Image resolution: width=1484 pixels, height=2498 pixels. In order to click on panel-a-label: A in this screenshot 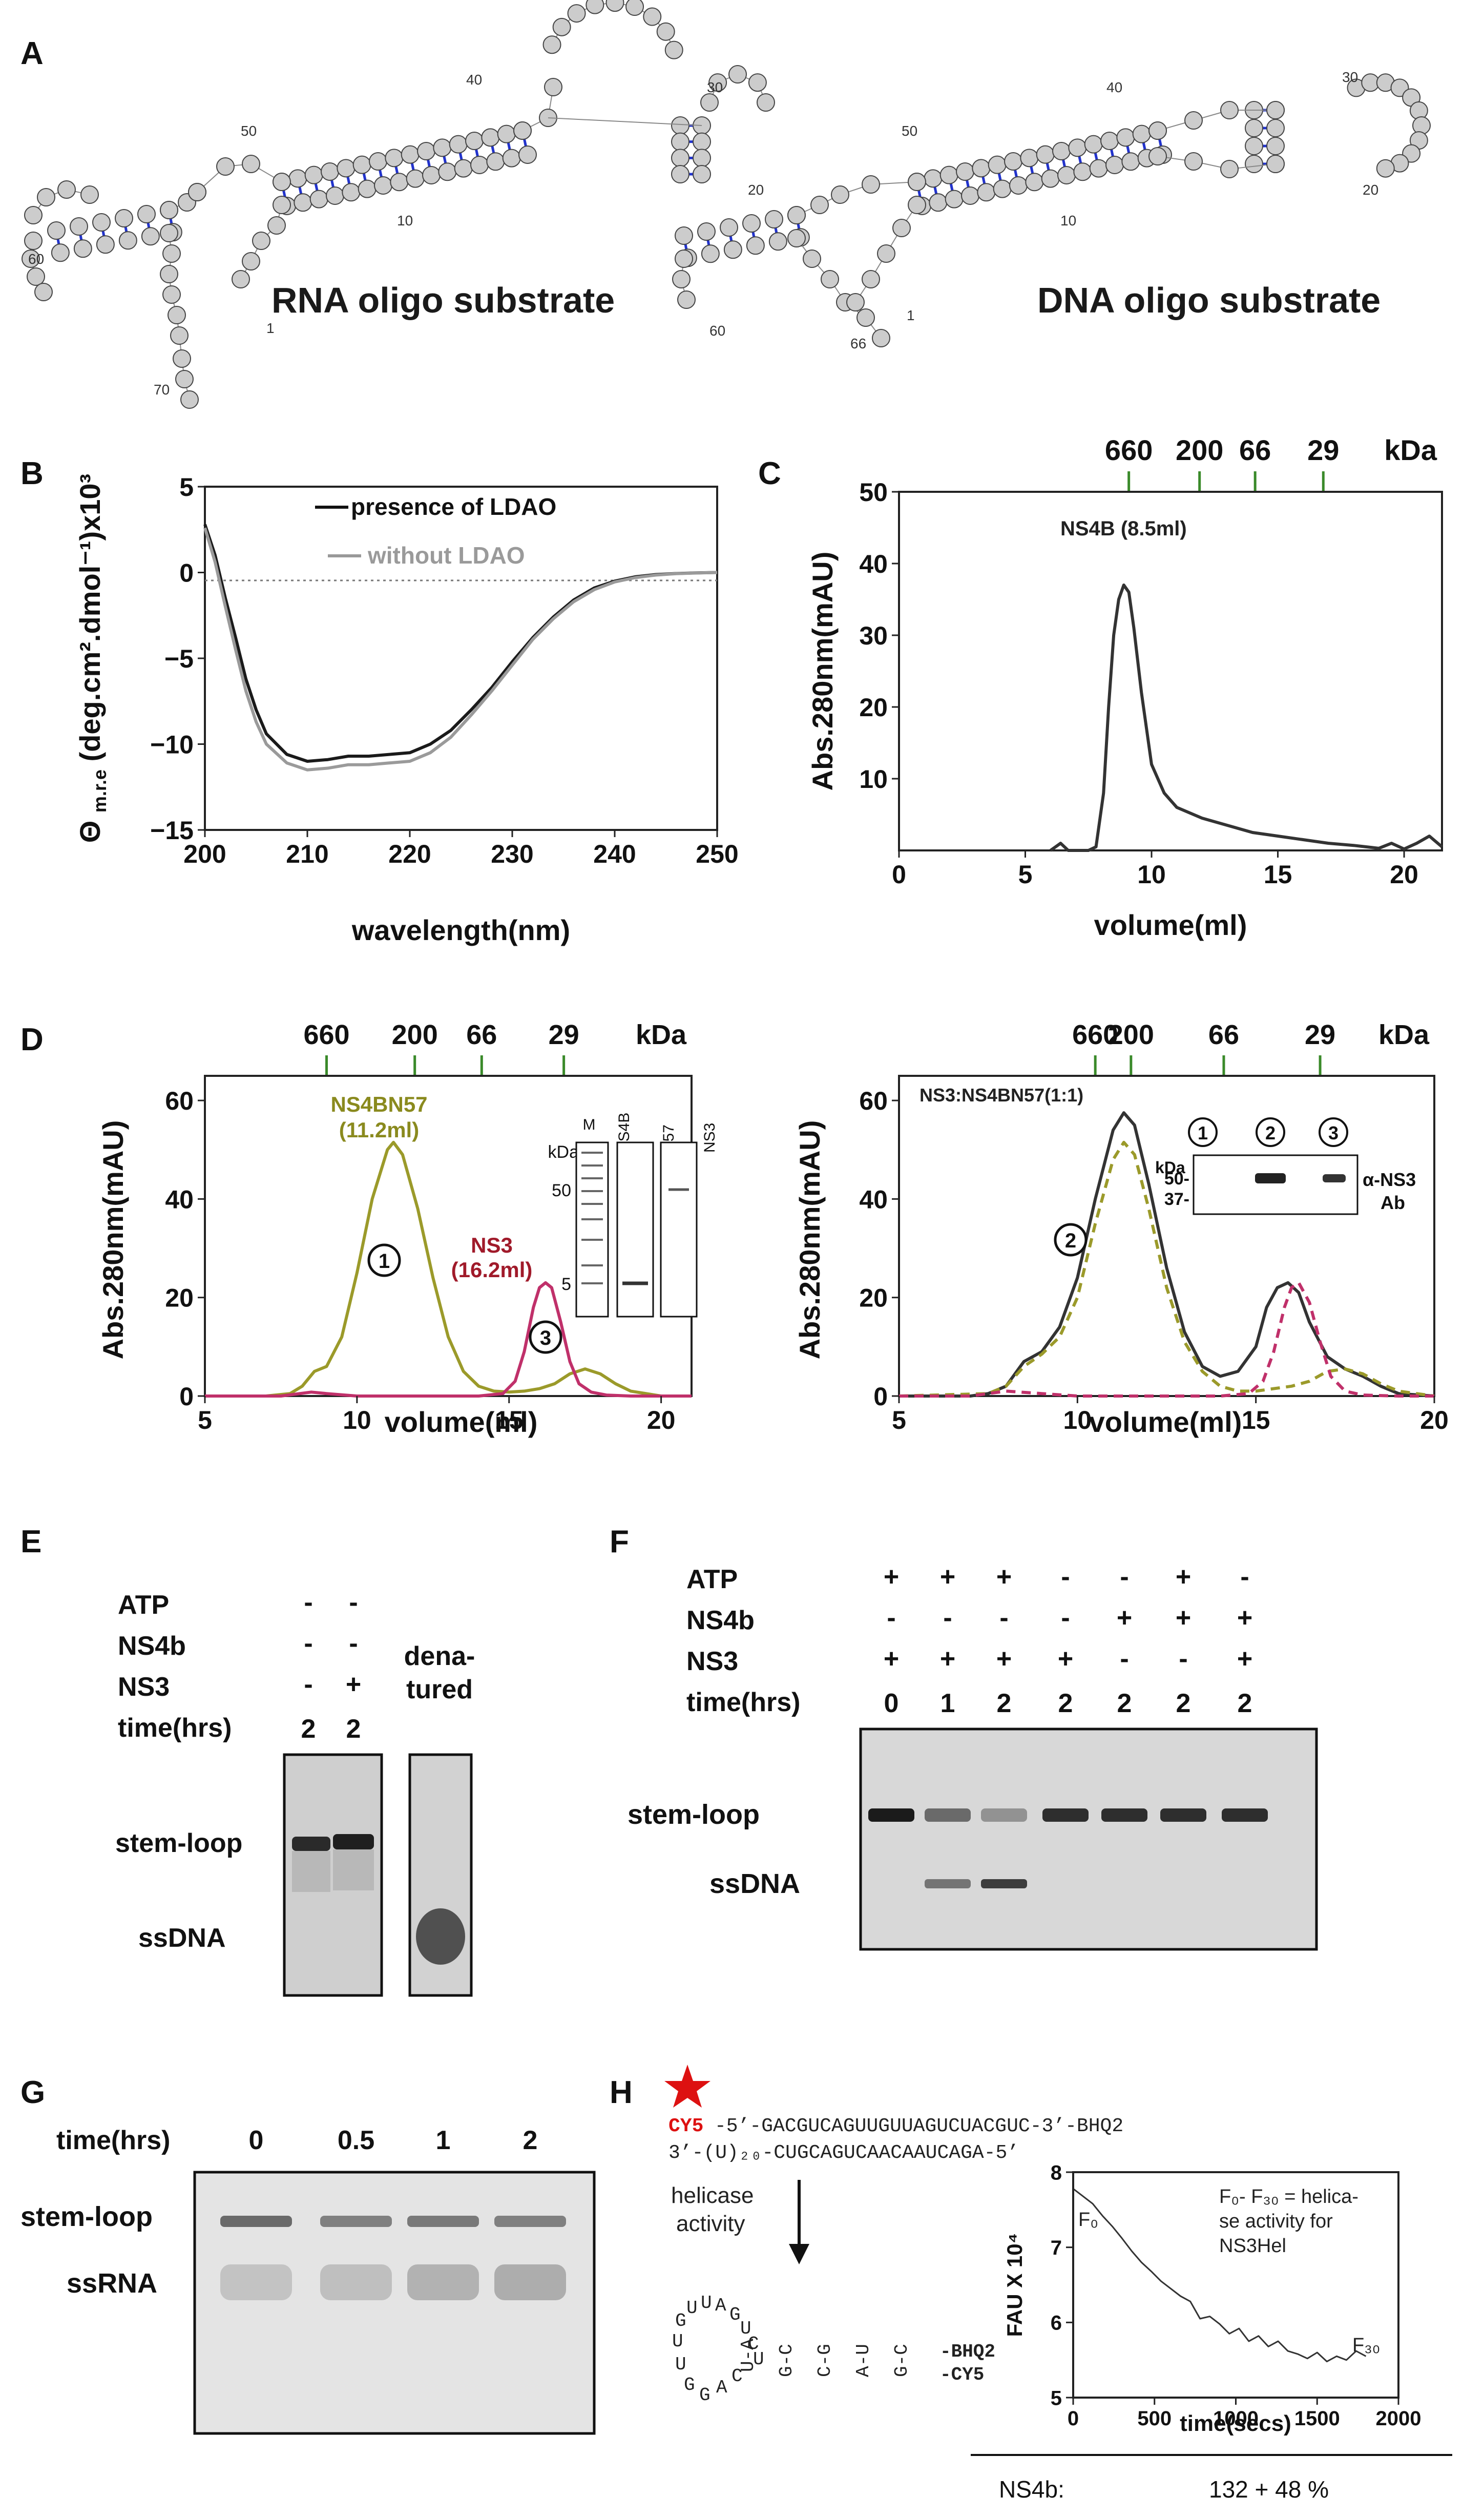, I will do `click(32, 53)`.